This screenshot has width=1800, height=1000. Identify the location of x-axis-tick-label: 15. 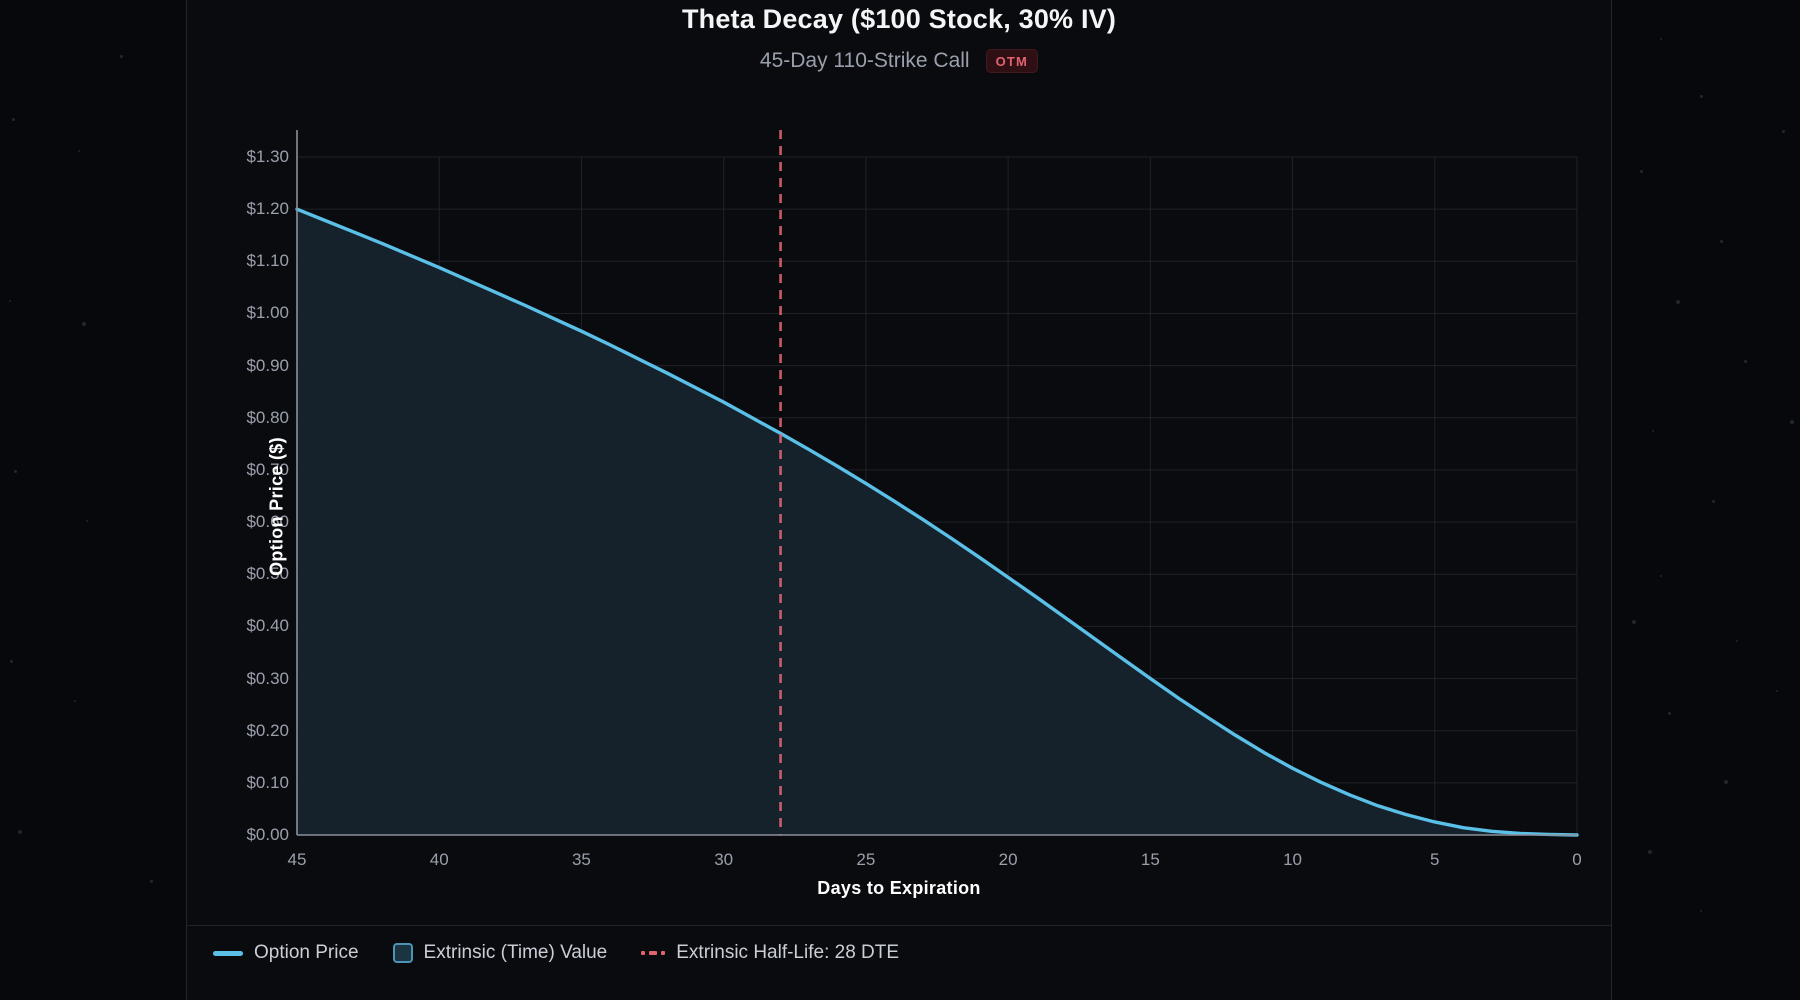
(1150, 859).